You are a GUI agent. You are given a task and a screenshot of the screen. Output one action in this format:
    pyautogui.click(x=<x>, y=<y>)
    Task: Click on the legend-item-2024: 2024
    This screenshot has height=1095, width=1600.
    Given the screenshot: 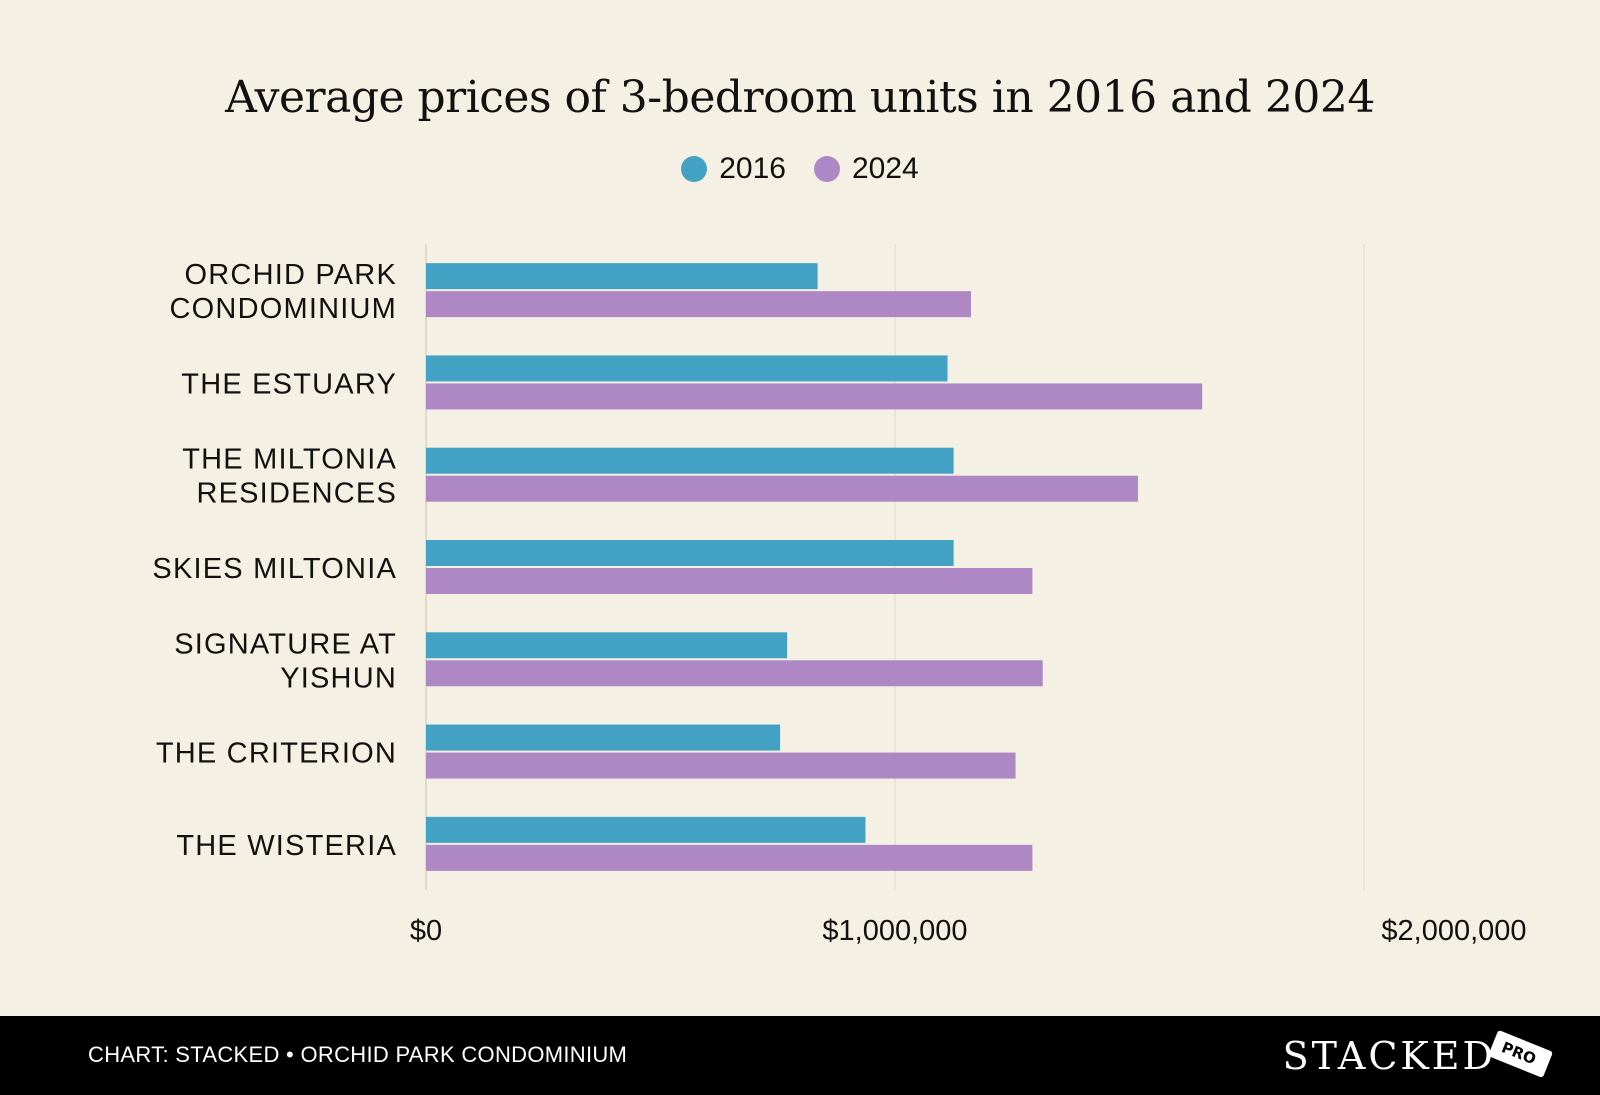 What is the action you would take?
    pyautogui.click(x=866, y=169)
    